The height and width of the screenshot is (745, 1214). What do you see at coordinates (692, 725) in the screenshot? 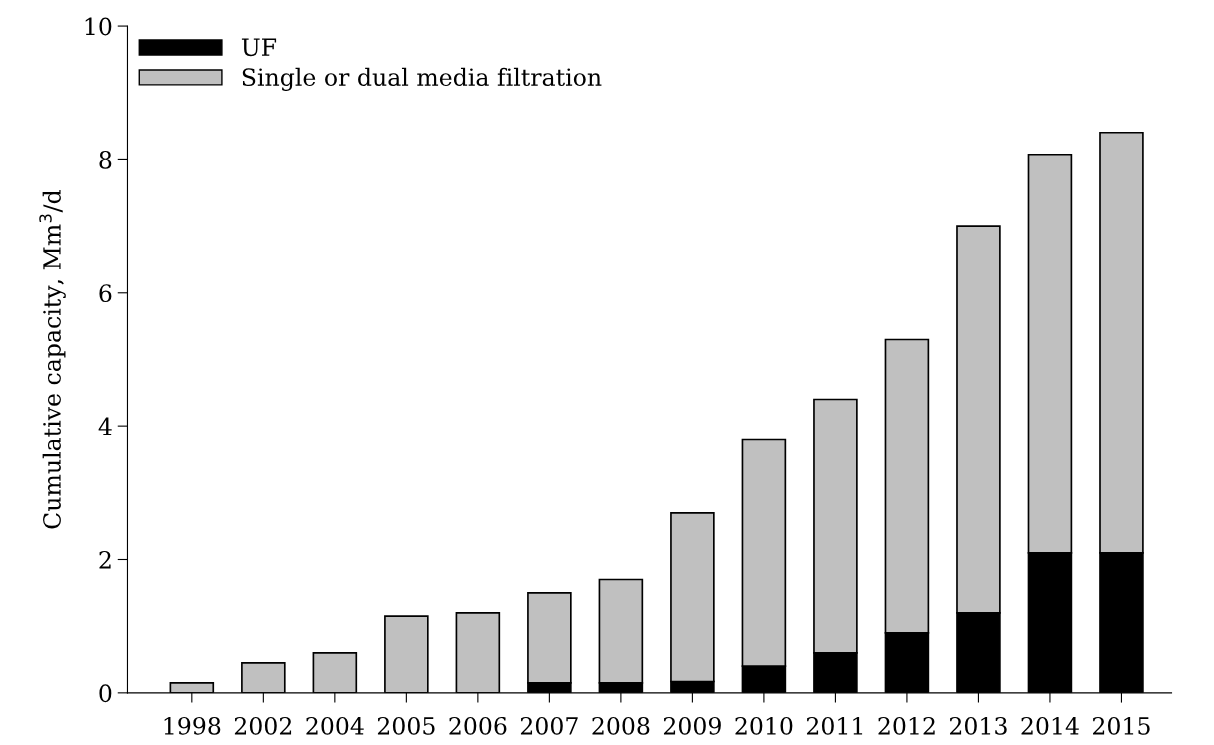
I see `x-tick-label: 2009` at bounding box center [692, 725].